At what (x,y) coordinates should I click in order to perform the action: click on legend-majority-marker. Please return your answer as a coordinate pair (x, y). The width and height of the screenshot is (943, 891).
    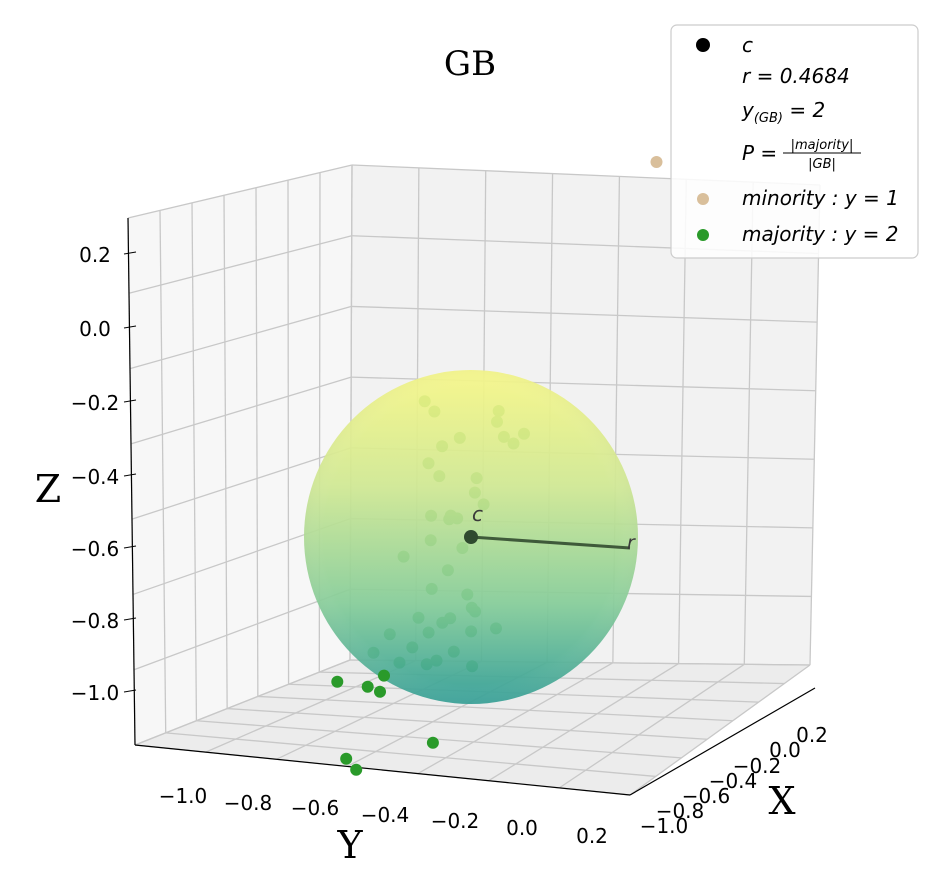
    Looking at the image, I should click on (703, 235).